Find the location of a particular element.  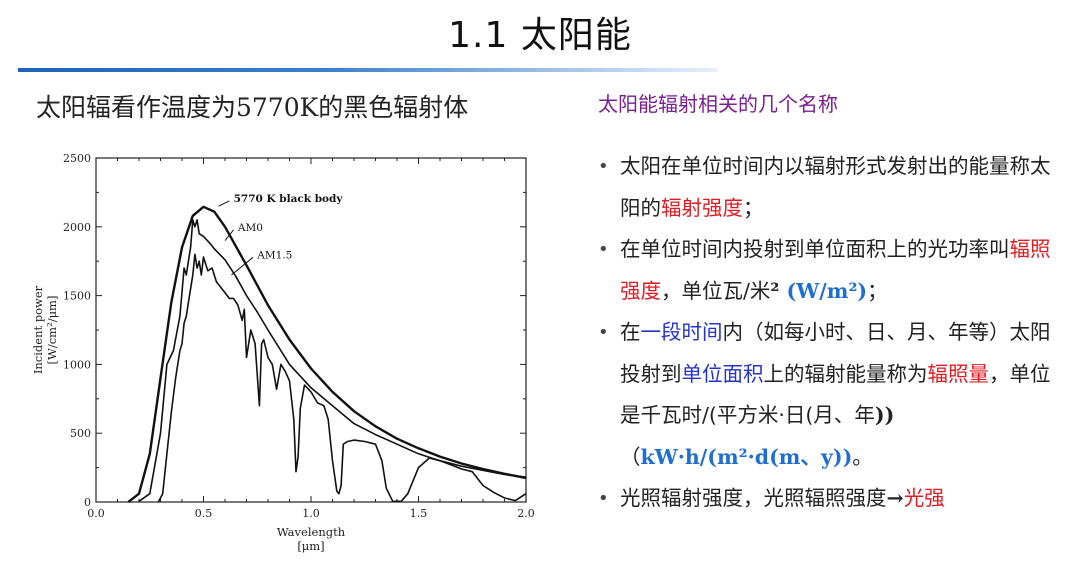

bullet-text: 在 is located at coordinates (630, 332).